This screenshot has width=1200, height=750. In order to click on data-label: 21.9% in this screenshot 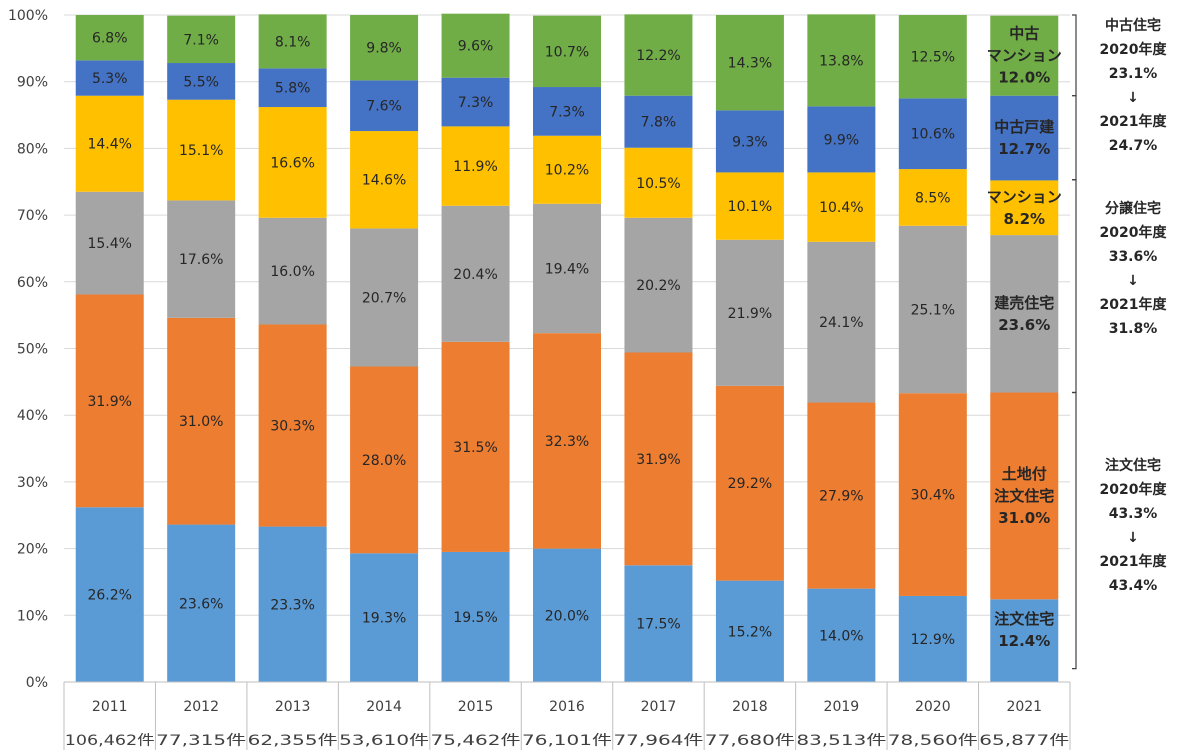, I will do `click(750, 314)`.